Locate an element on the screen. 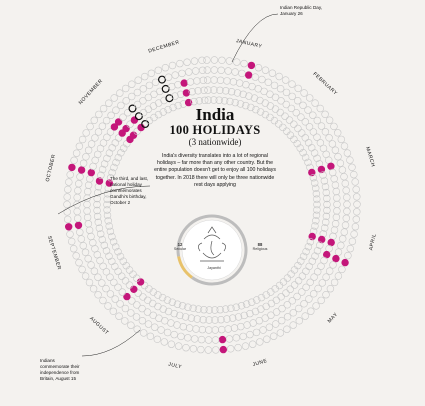 The height and width of the screenshot is (406, 425). legend-ring is located at coordinates (212, 250).